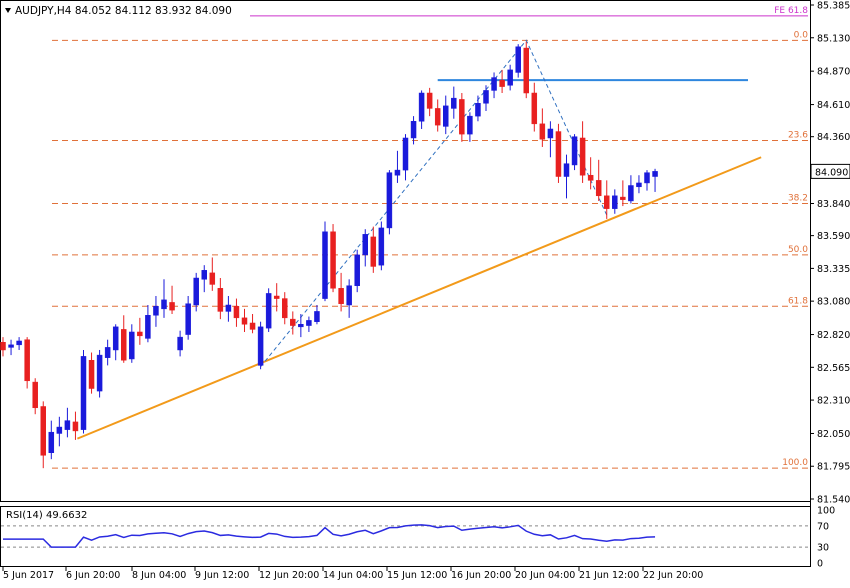 Image resolution: width=850 pixels, height=588 pixels. Describe the element at coordinates (833, 236) in the screenshot. I see `price-tick-label: 83.590` at that location.